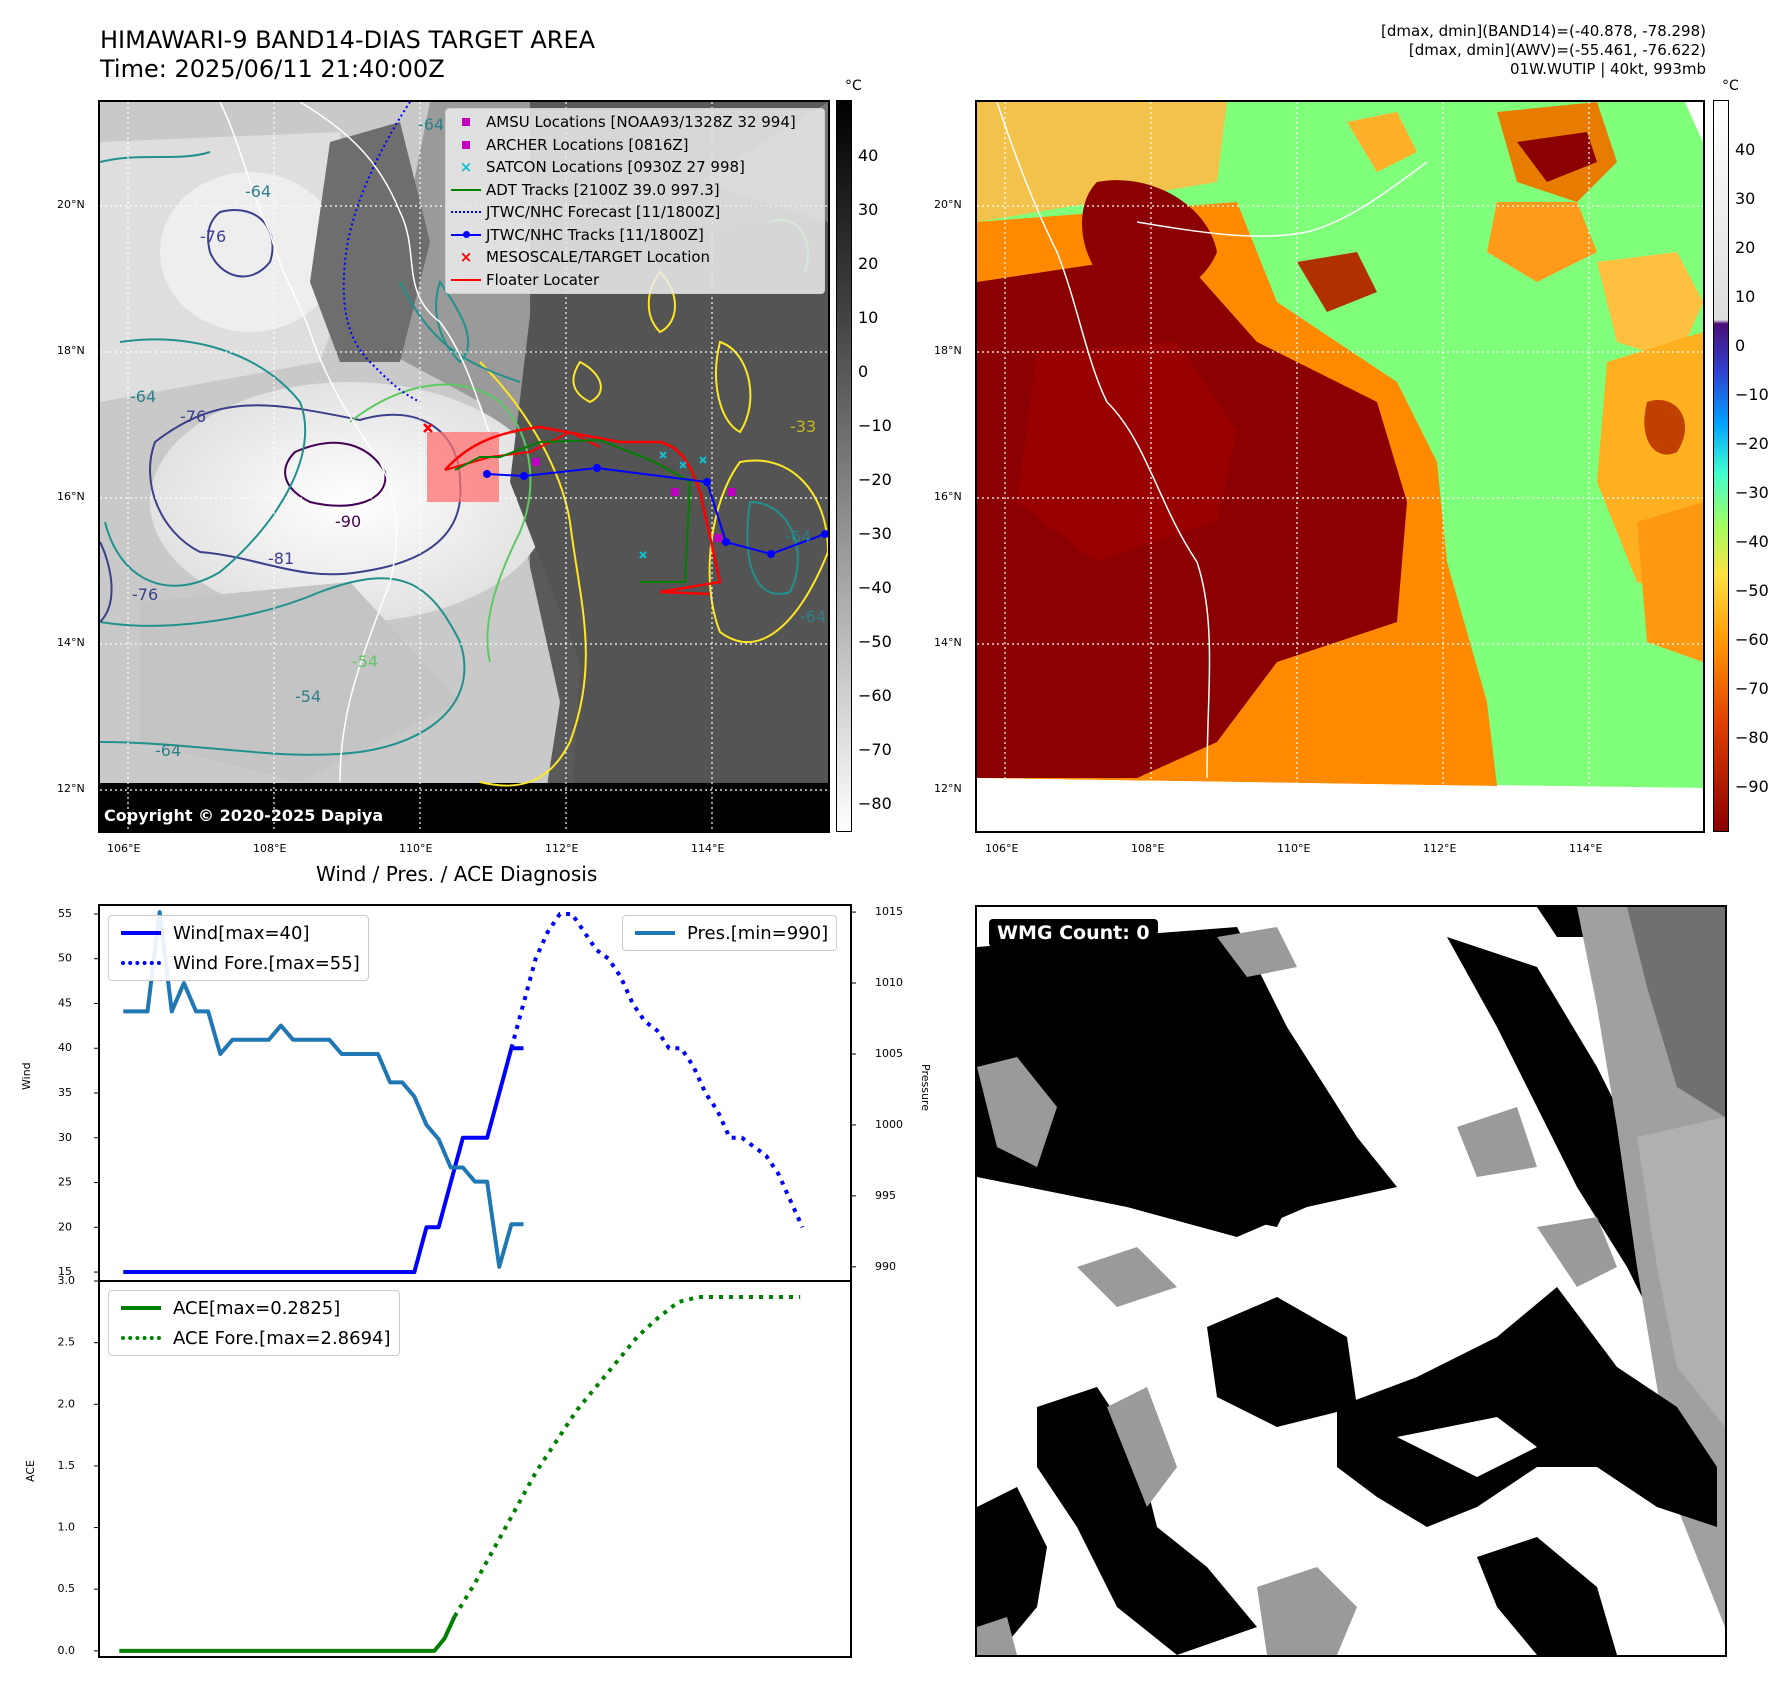  I want to click on title-line-1: HIMAWARI-9 BAND14-DIAS TARGET AREA, so click(348, 40).